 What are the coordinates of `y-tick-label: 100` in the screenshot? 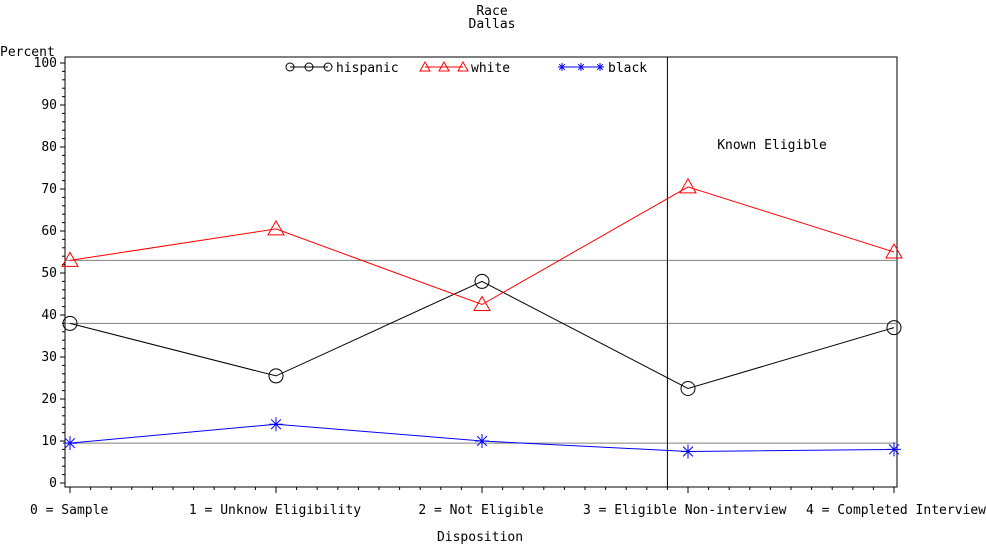 It's located at (45, 63).